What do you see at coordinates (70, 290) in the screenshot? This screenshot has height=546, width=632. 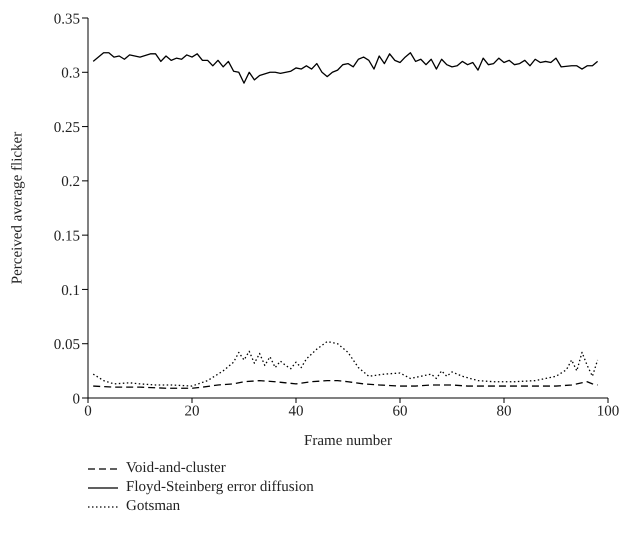 I see `y-tick-label: 0.1` at bounding box center [70, 290].